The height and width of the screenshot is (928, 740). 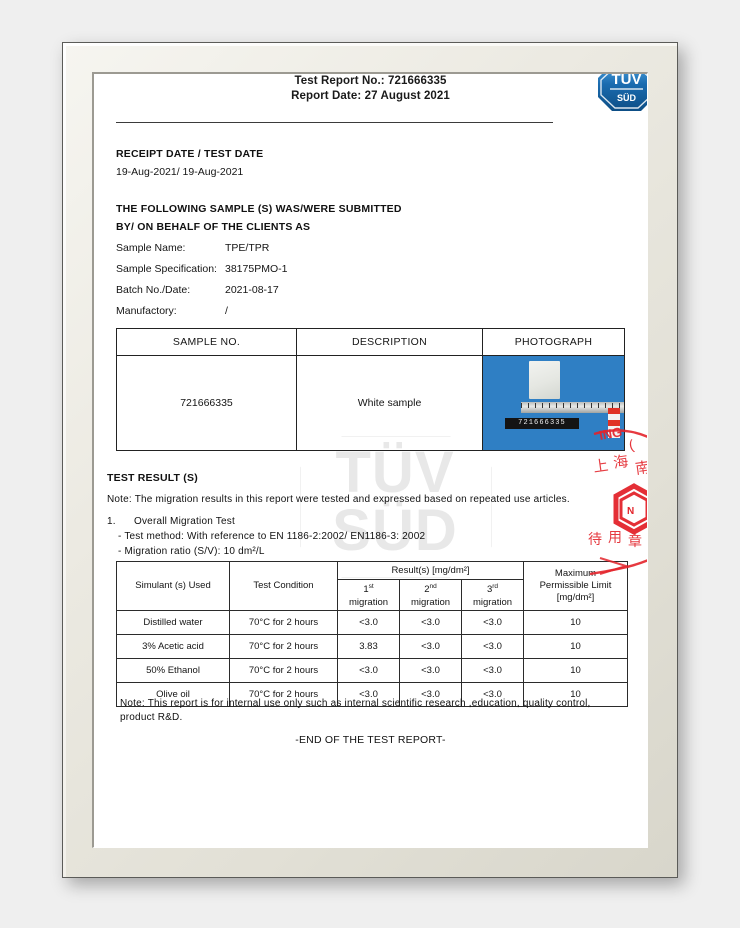 What do you see at coordinates (283, 586) in the screenshot?
I see `results-header-condition: Test Condition` at bounding box center [283, 586].